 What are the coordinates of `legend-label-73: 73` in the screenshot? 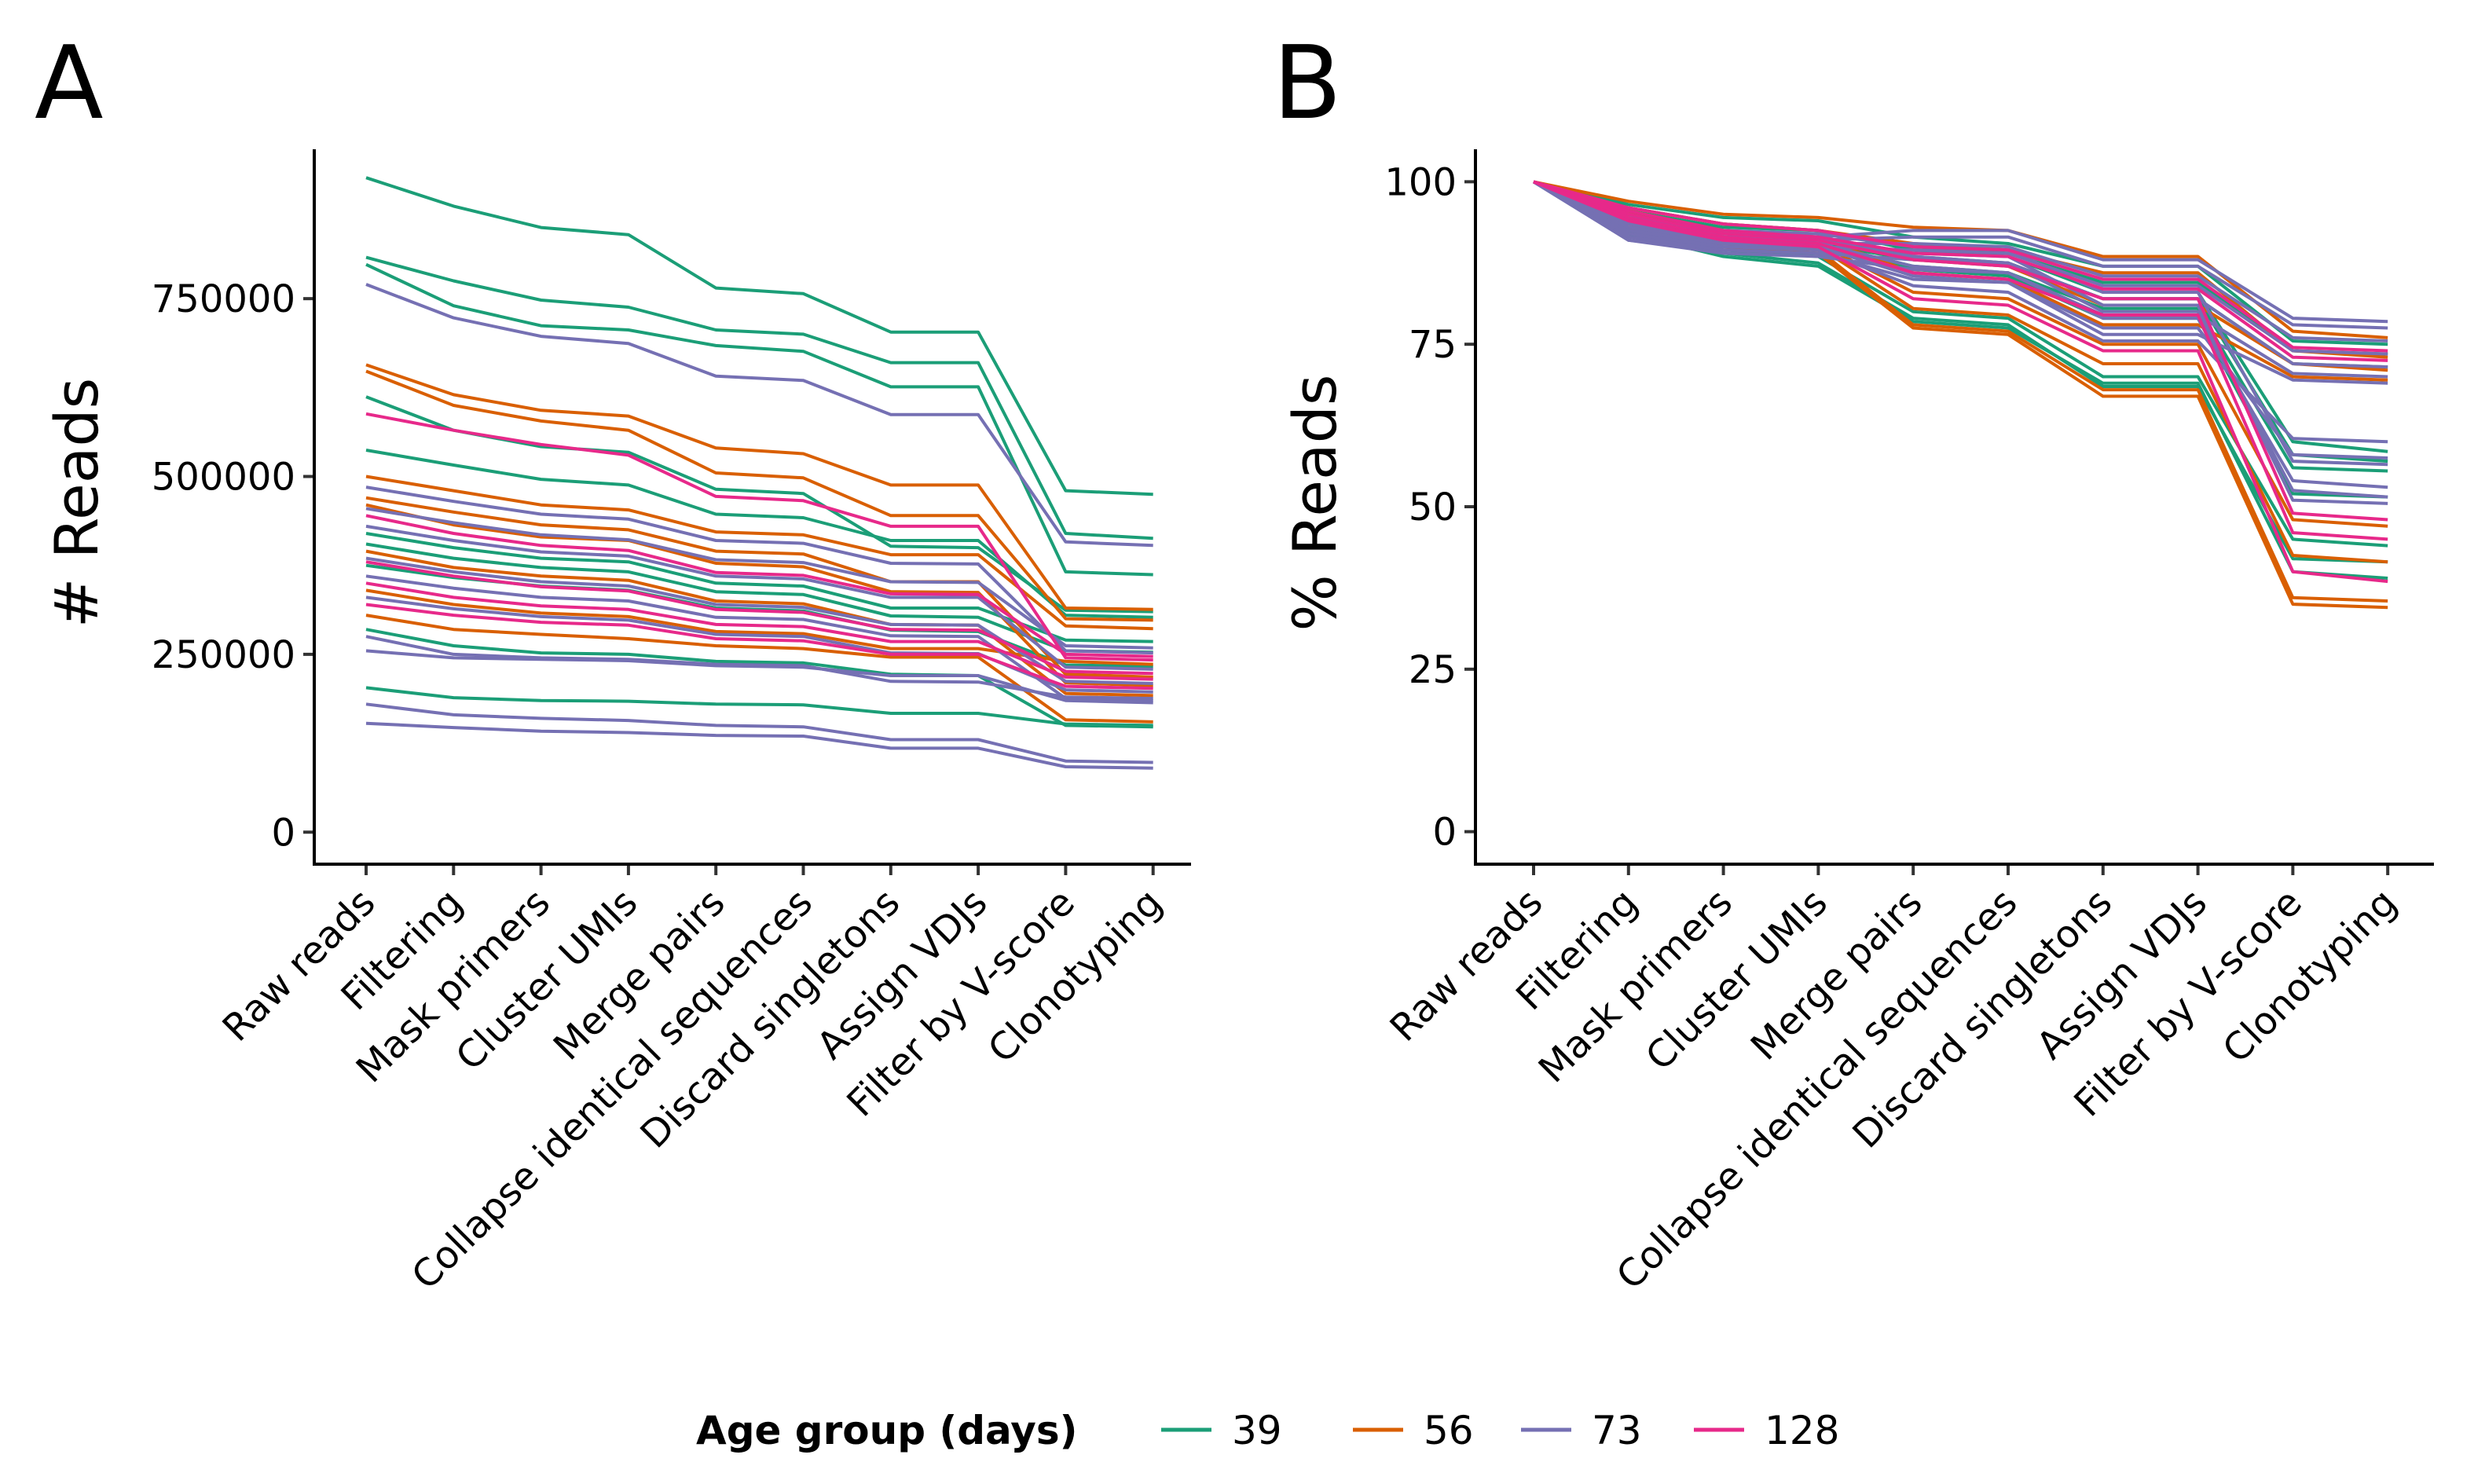 It's located at (1617, 1430).